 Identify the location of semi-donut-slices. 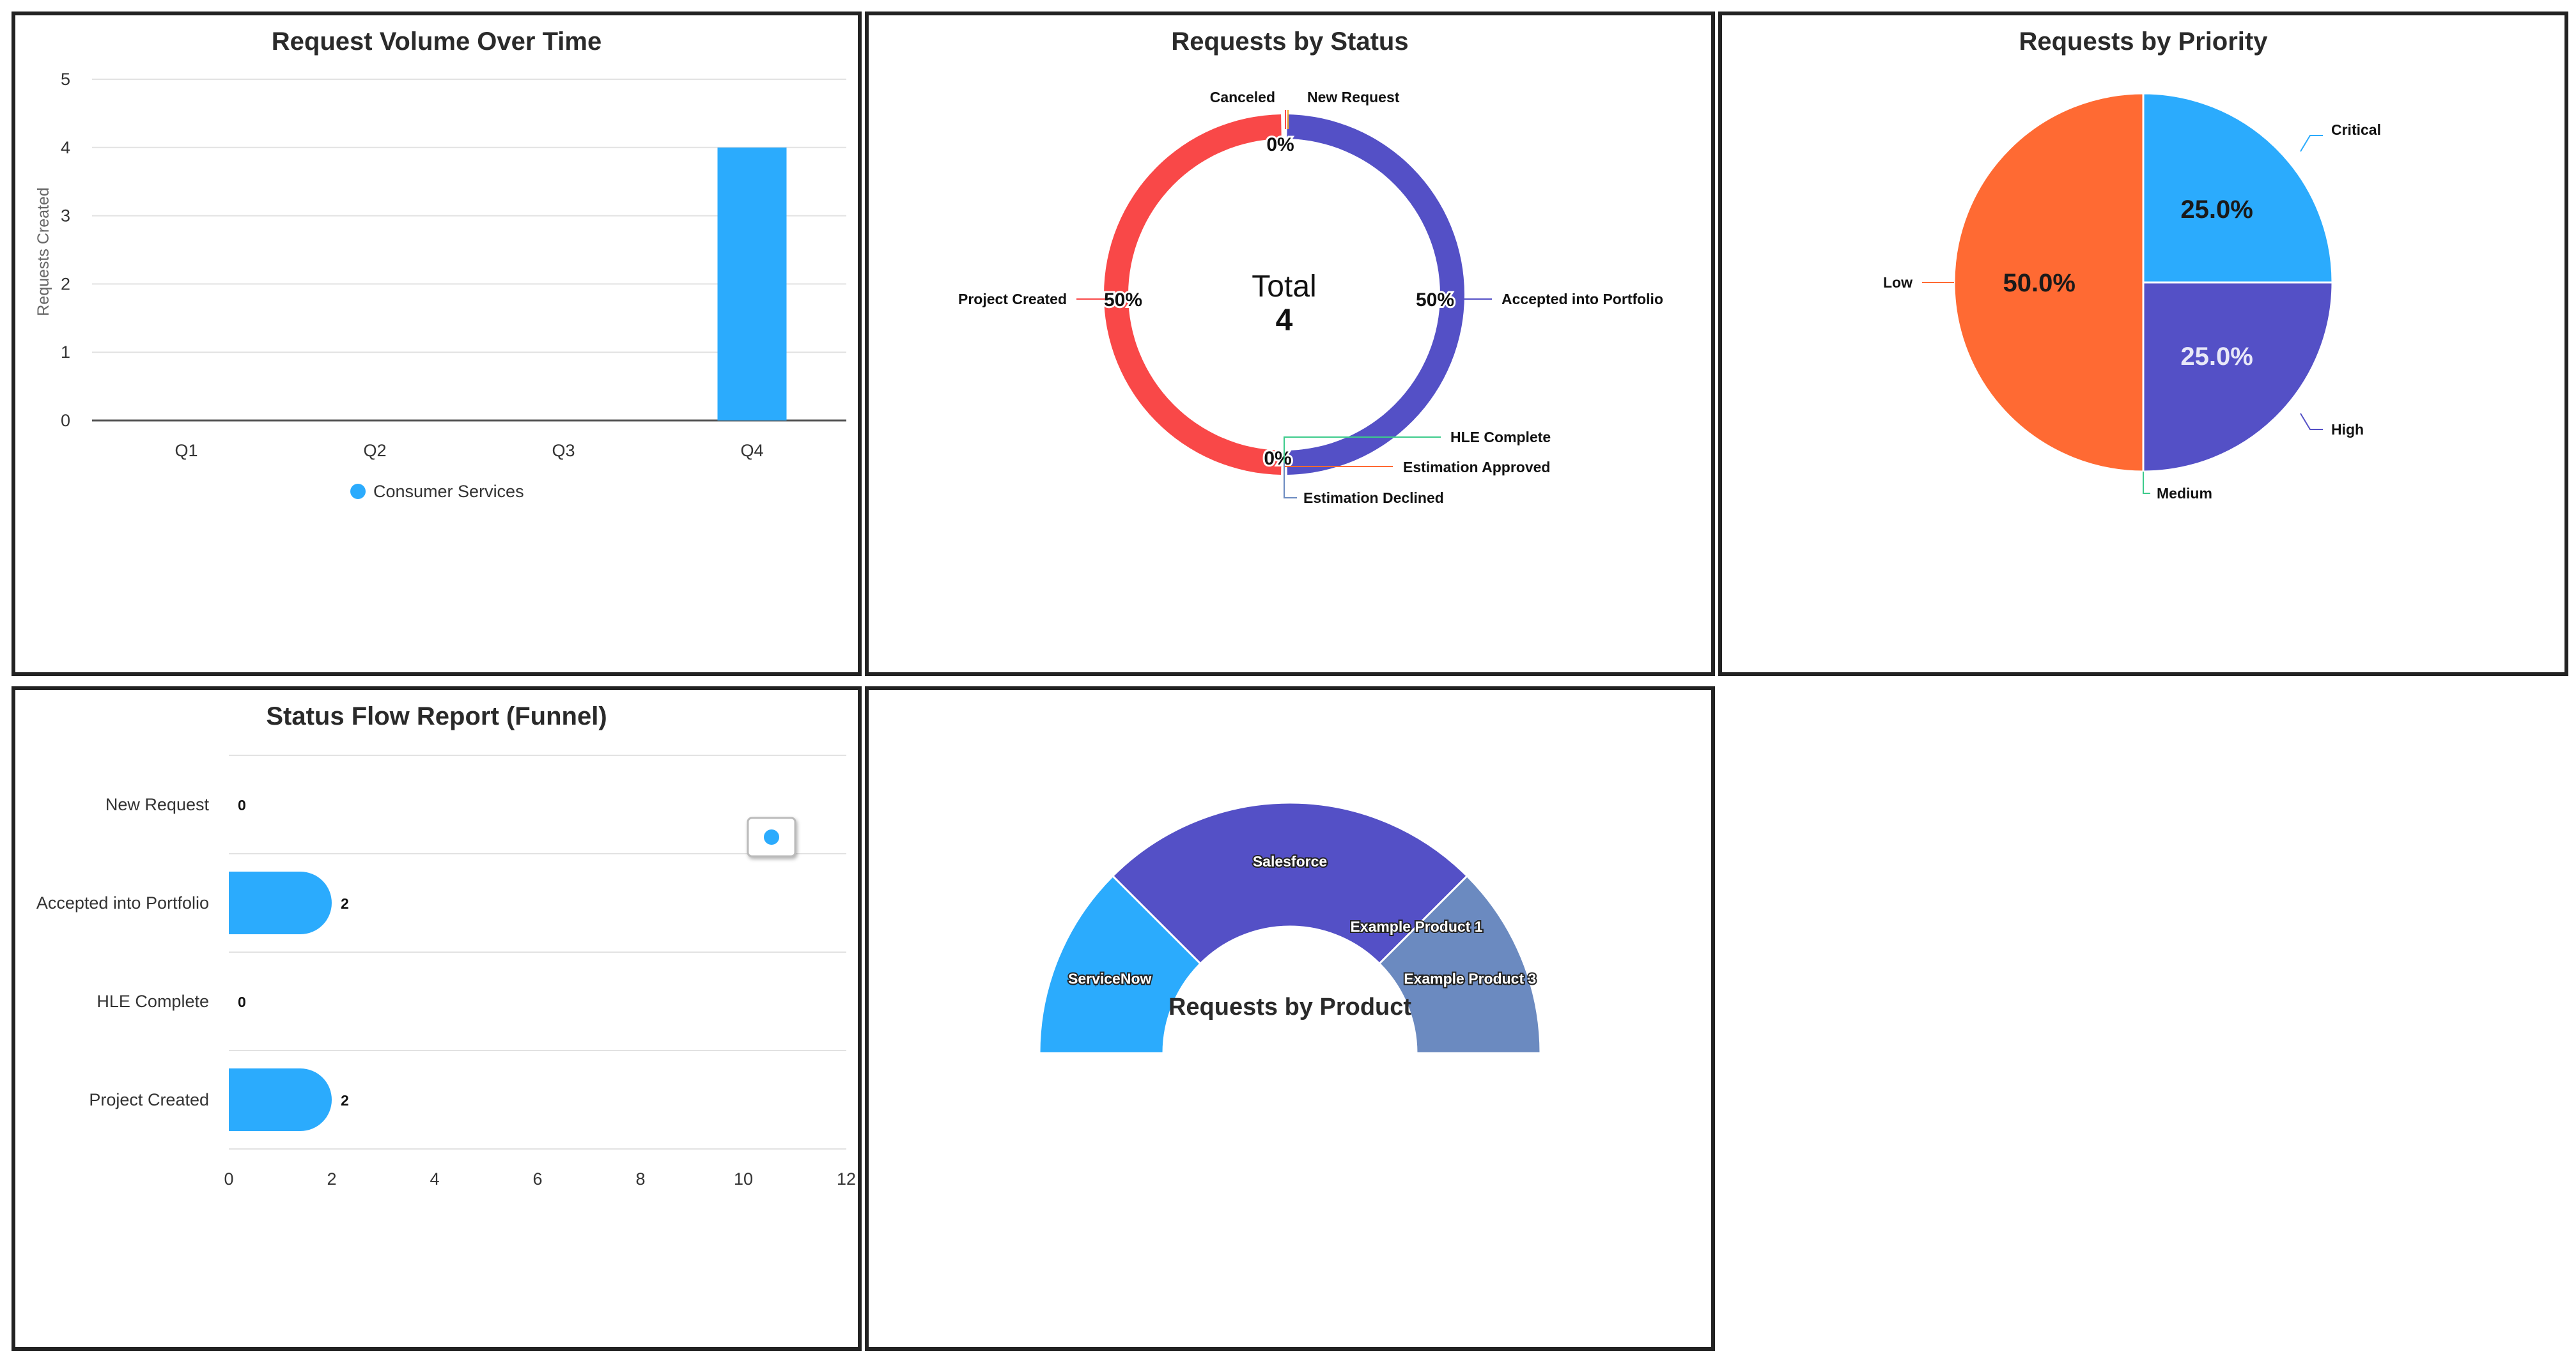
(1290, 928).